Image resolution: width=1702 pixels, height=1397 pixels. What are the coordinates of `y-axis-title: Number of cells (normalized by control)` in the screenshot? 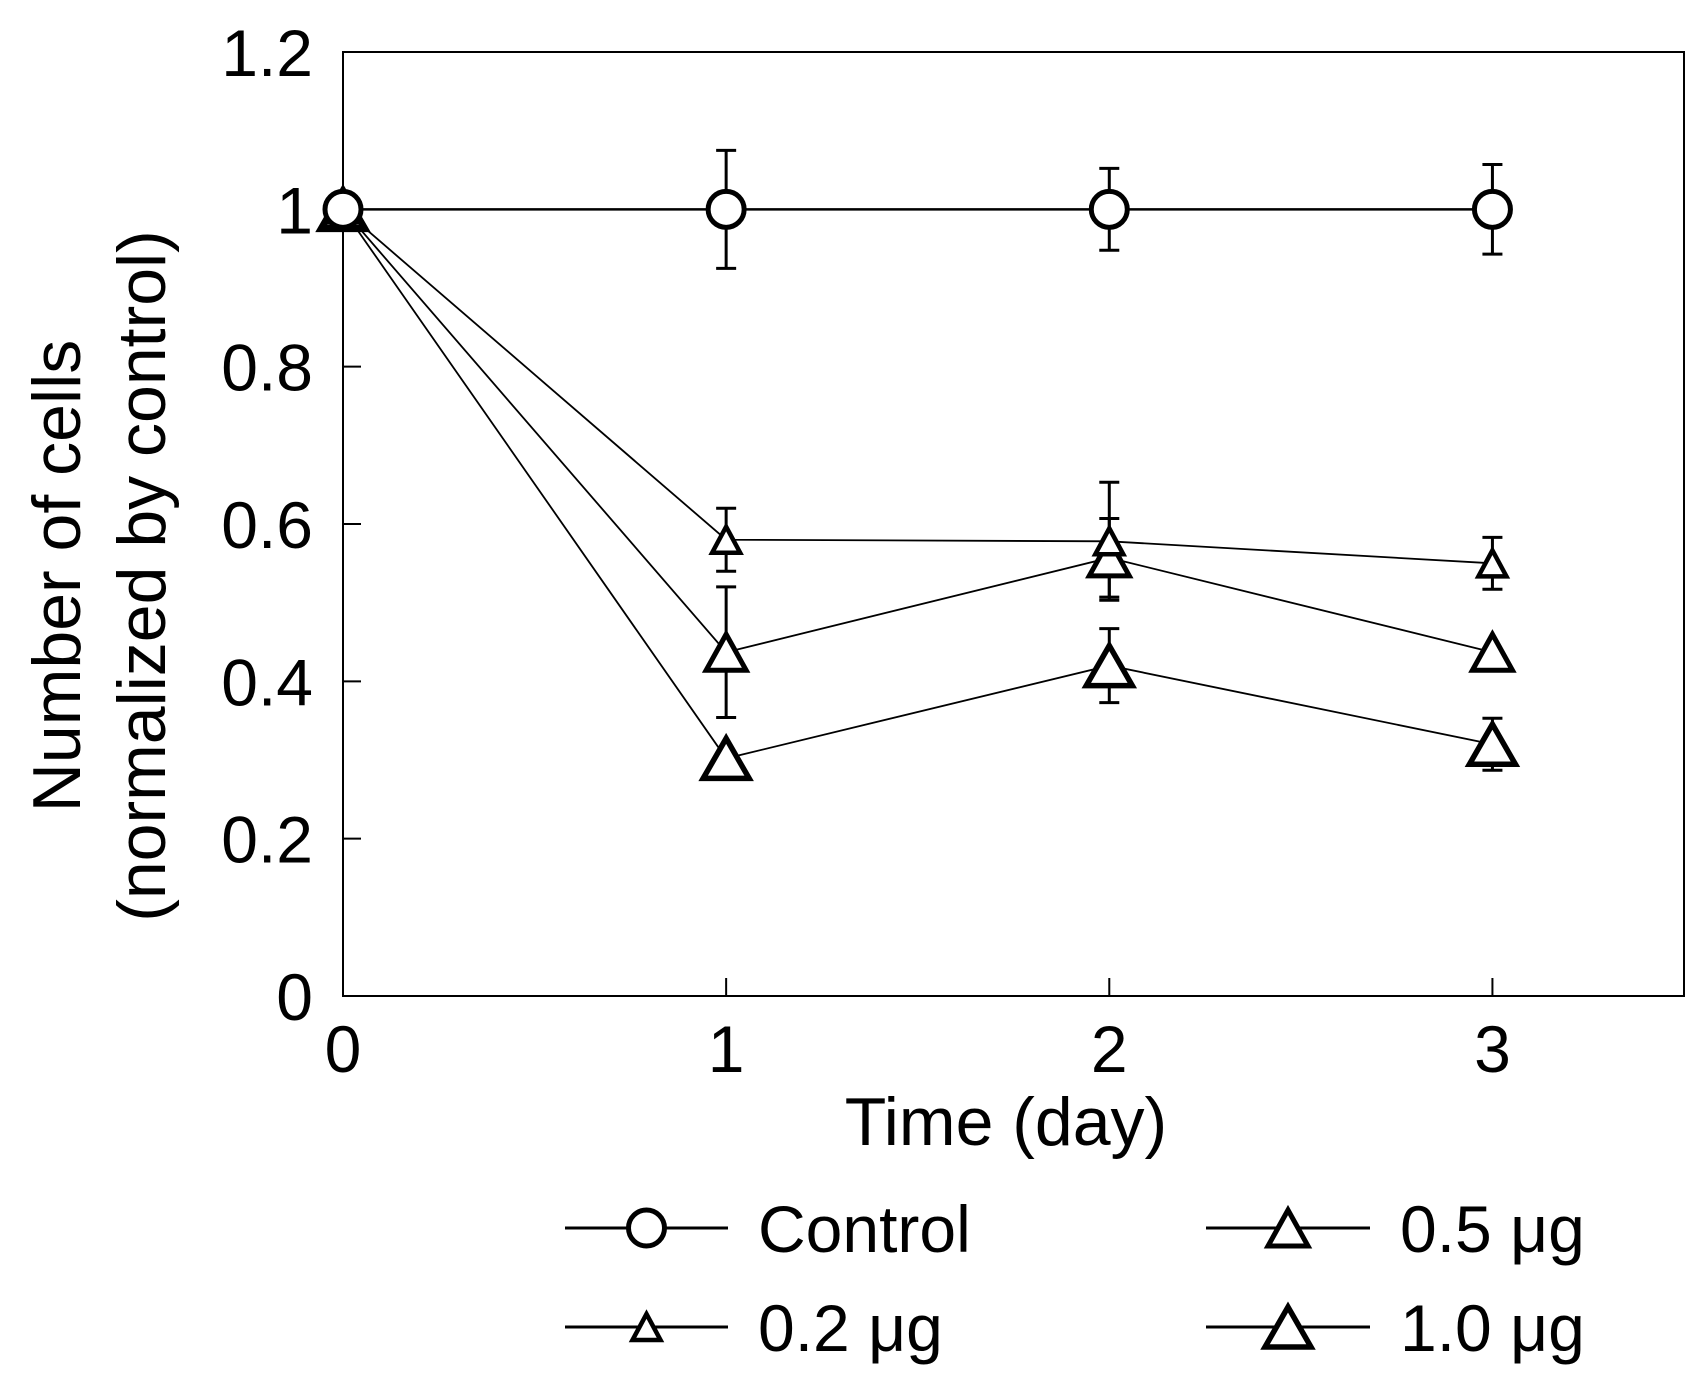 It's located at (99, 576).